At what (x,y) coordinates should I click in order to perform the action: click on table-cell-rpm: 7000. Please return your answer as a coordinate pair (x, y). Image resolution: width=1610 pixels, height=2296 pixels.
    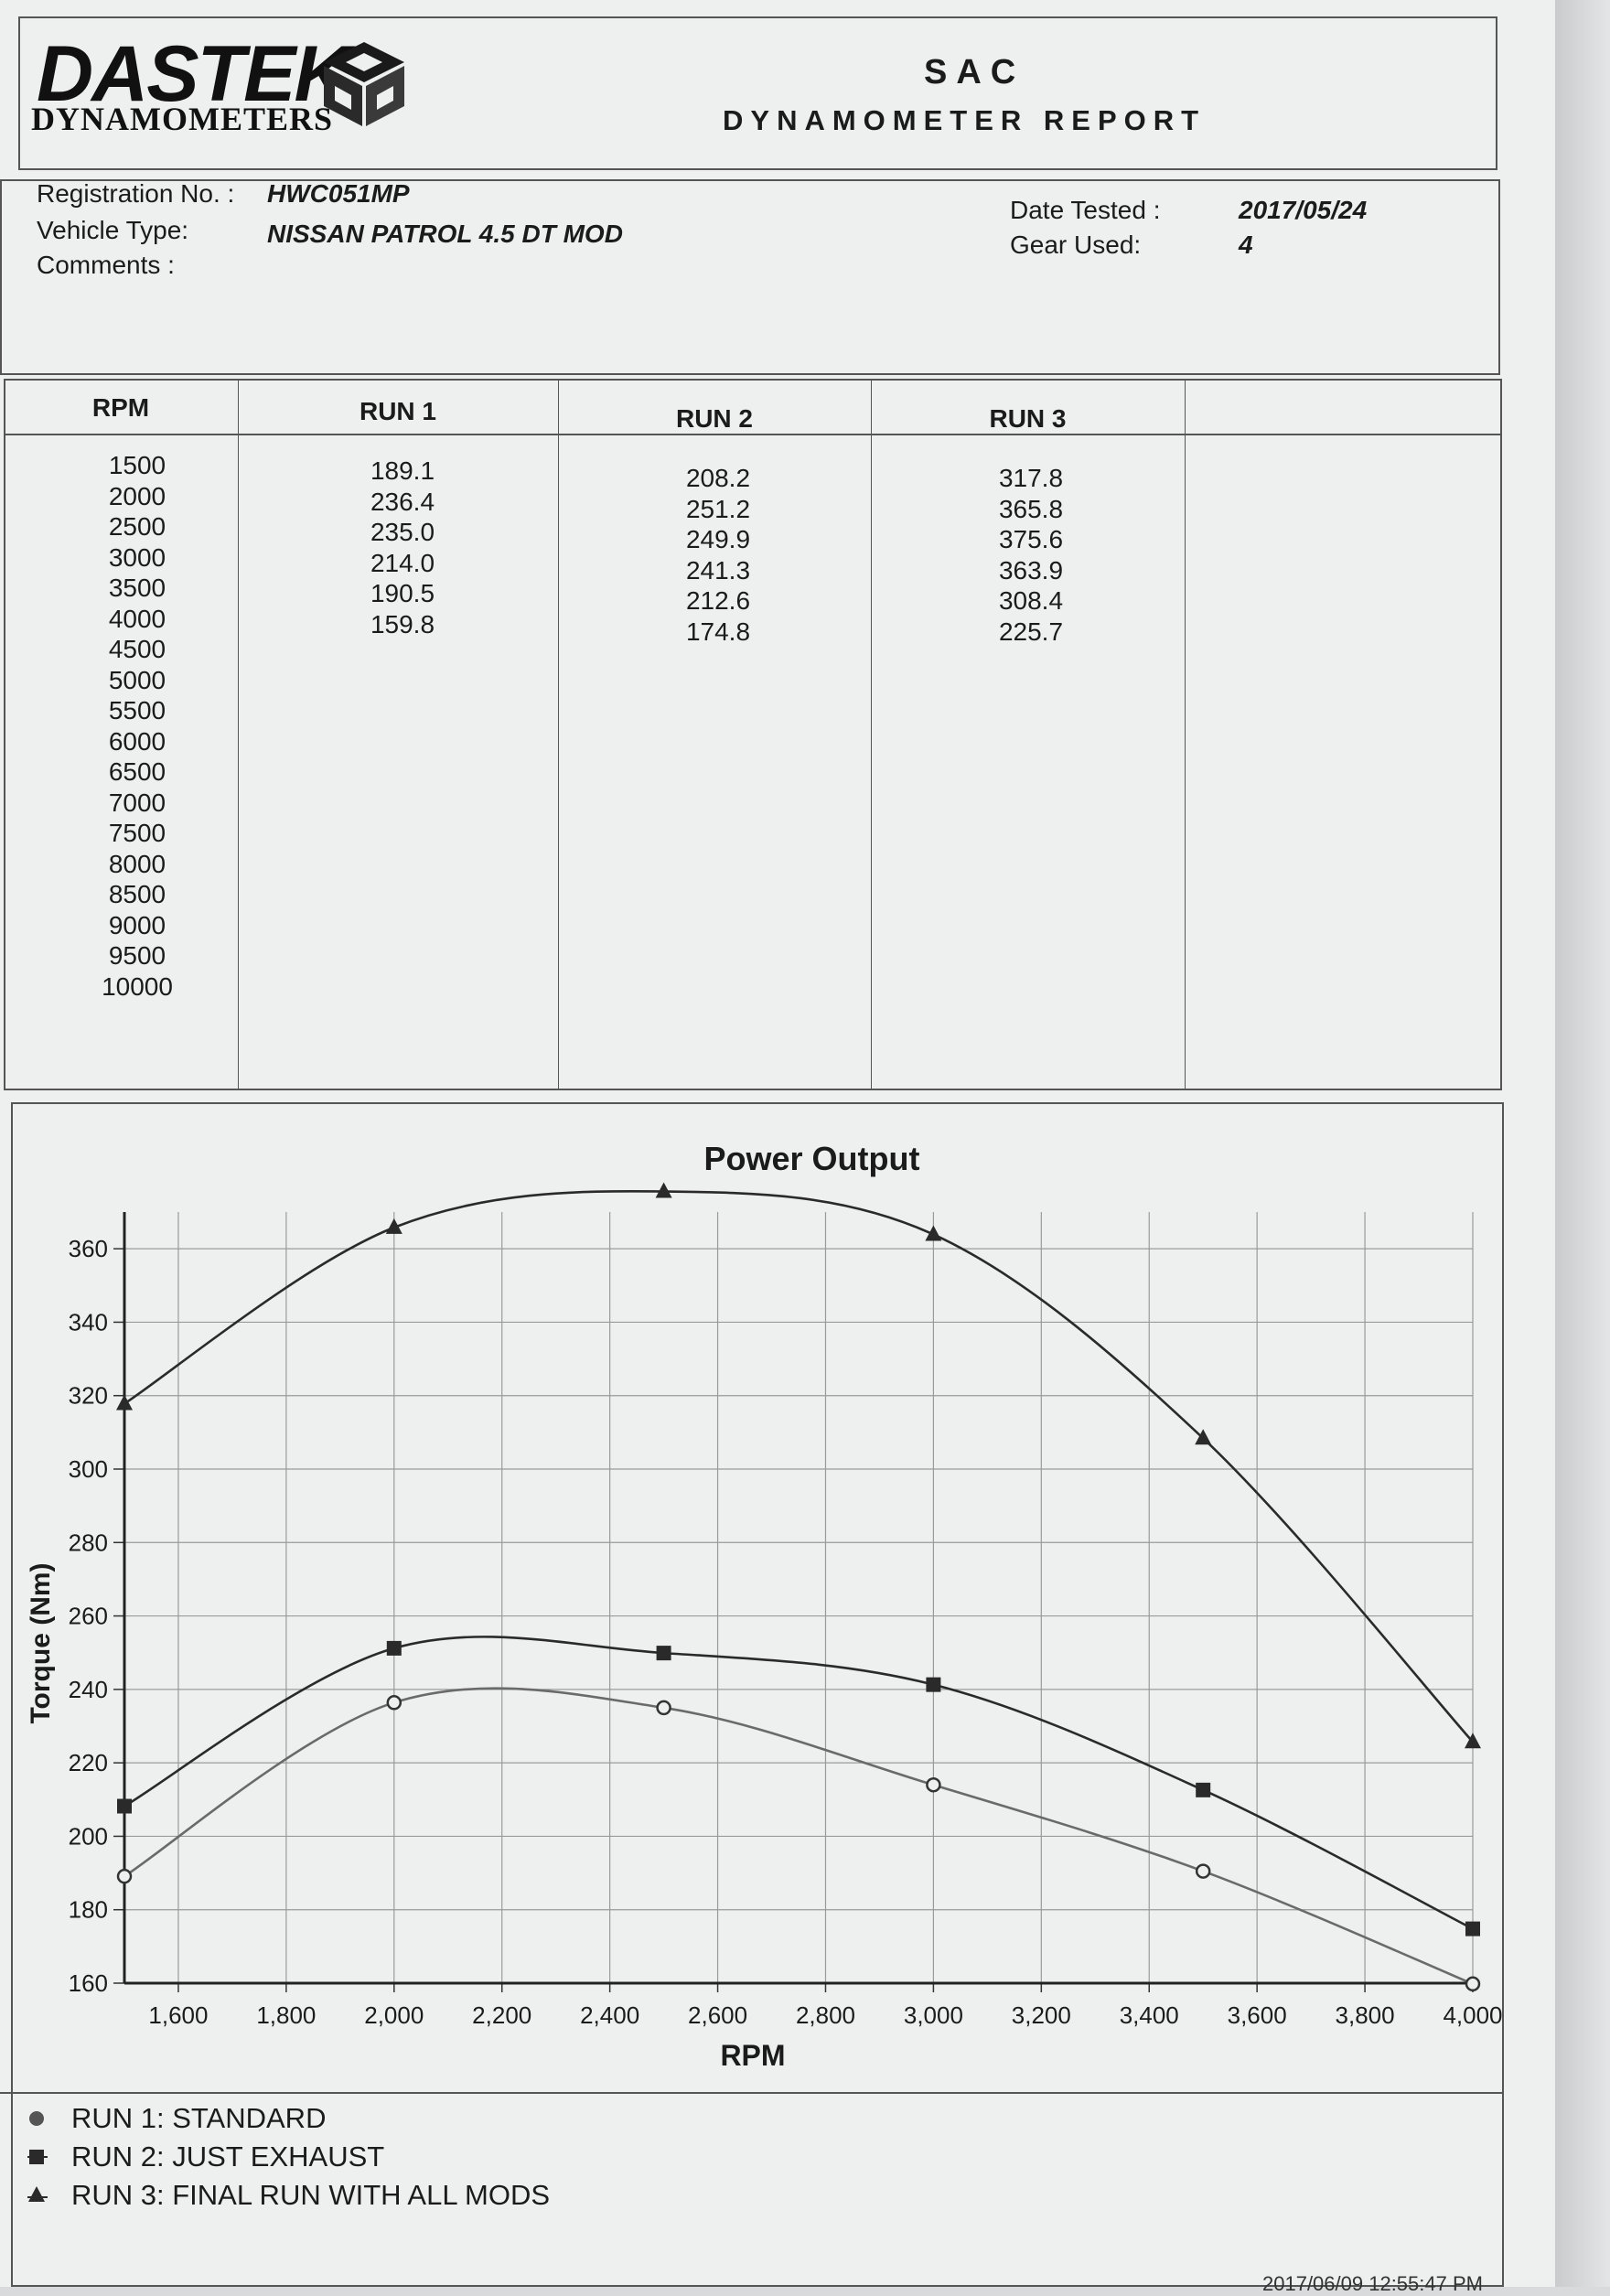
    Looking at the image, I should click on (137, 802).